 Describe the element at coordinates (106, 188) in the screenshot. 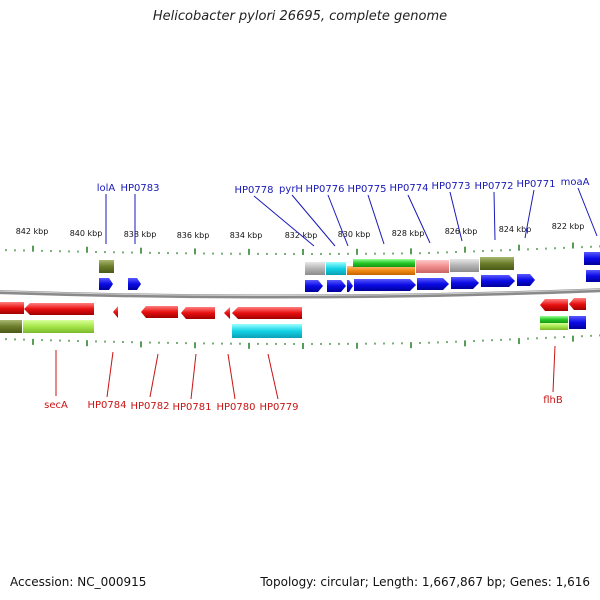

I see `gene-label-lolA: lolA` at that location.